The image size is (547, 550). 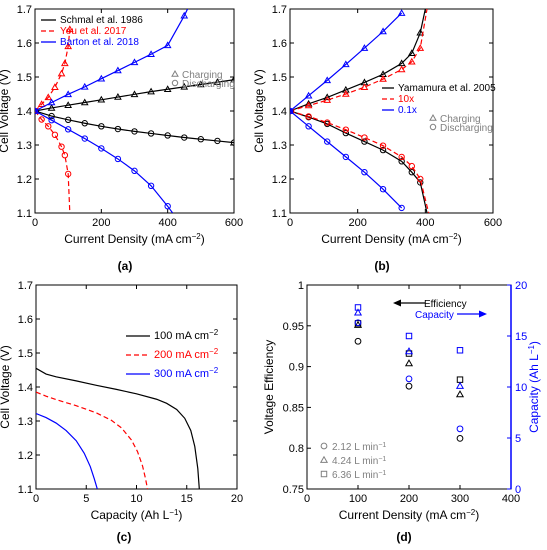 I want to click on y2-tick-label: 0, so click(x=518, y=490).